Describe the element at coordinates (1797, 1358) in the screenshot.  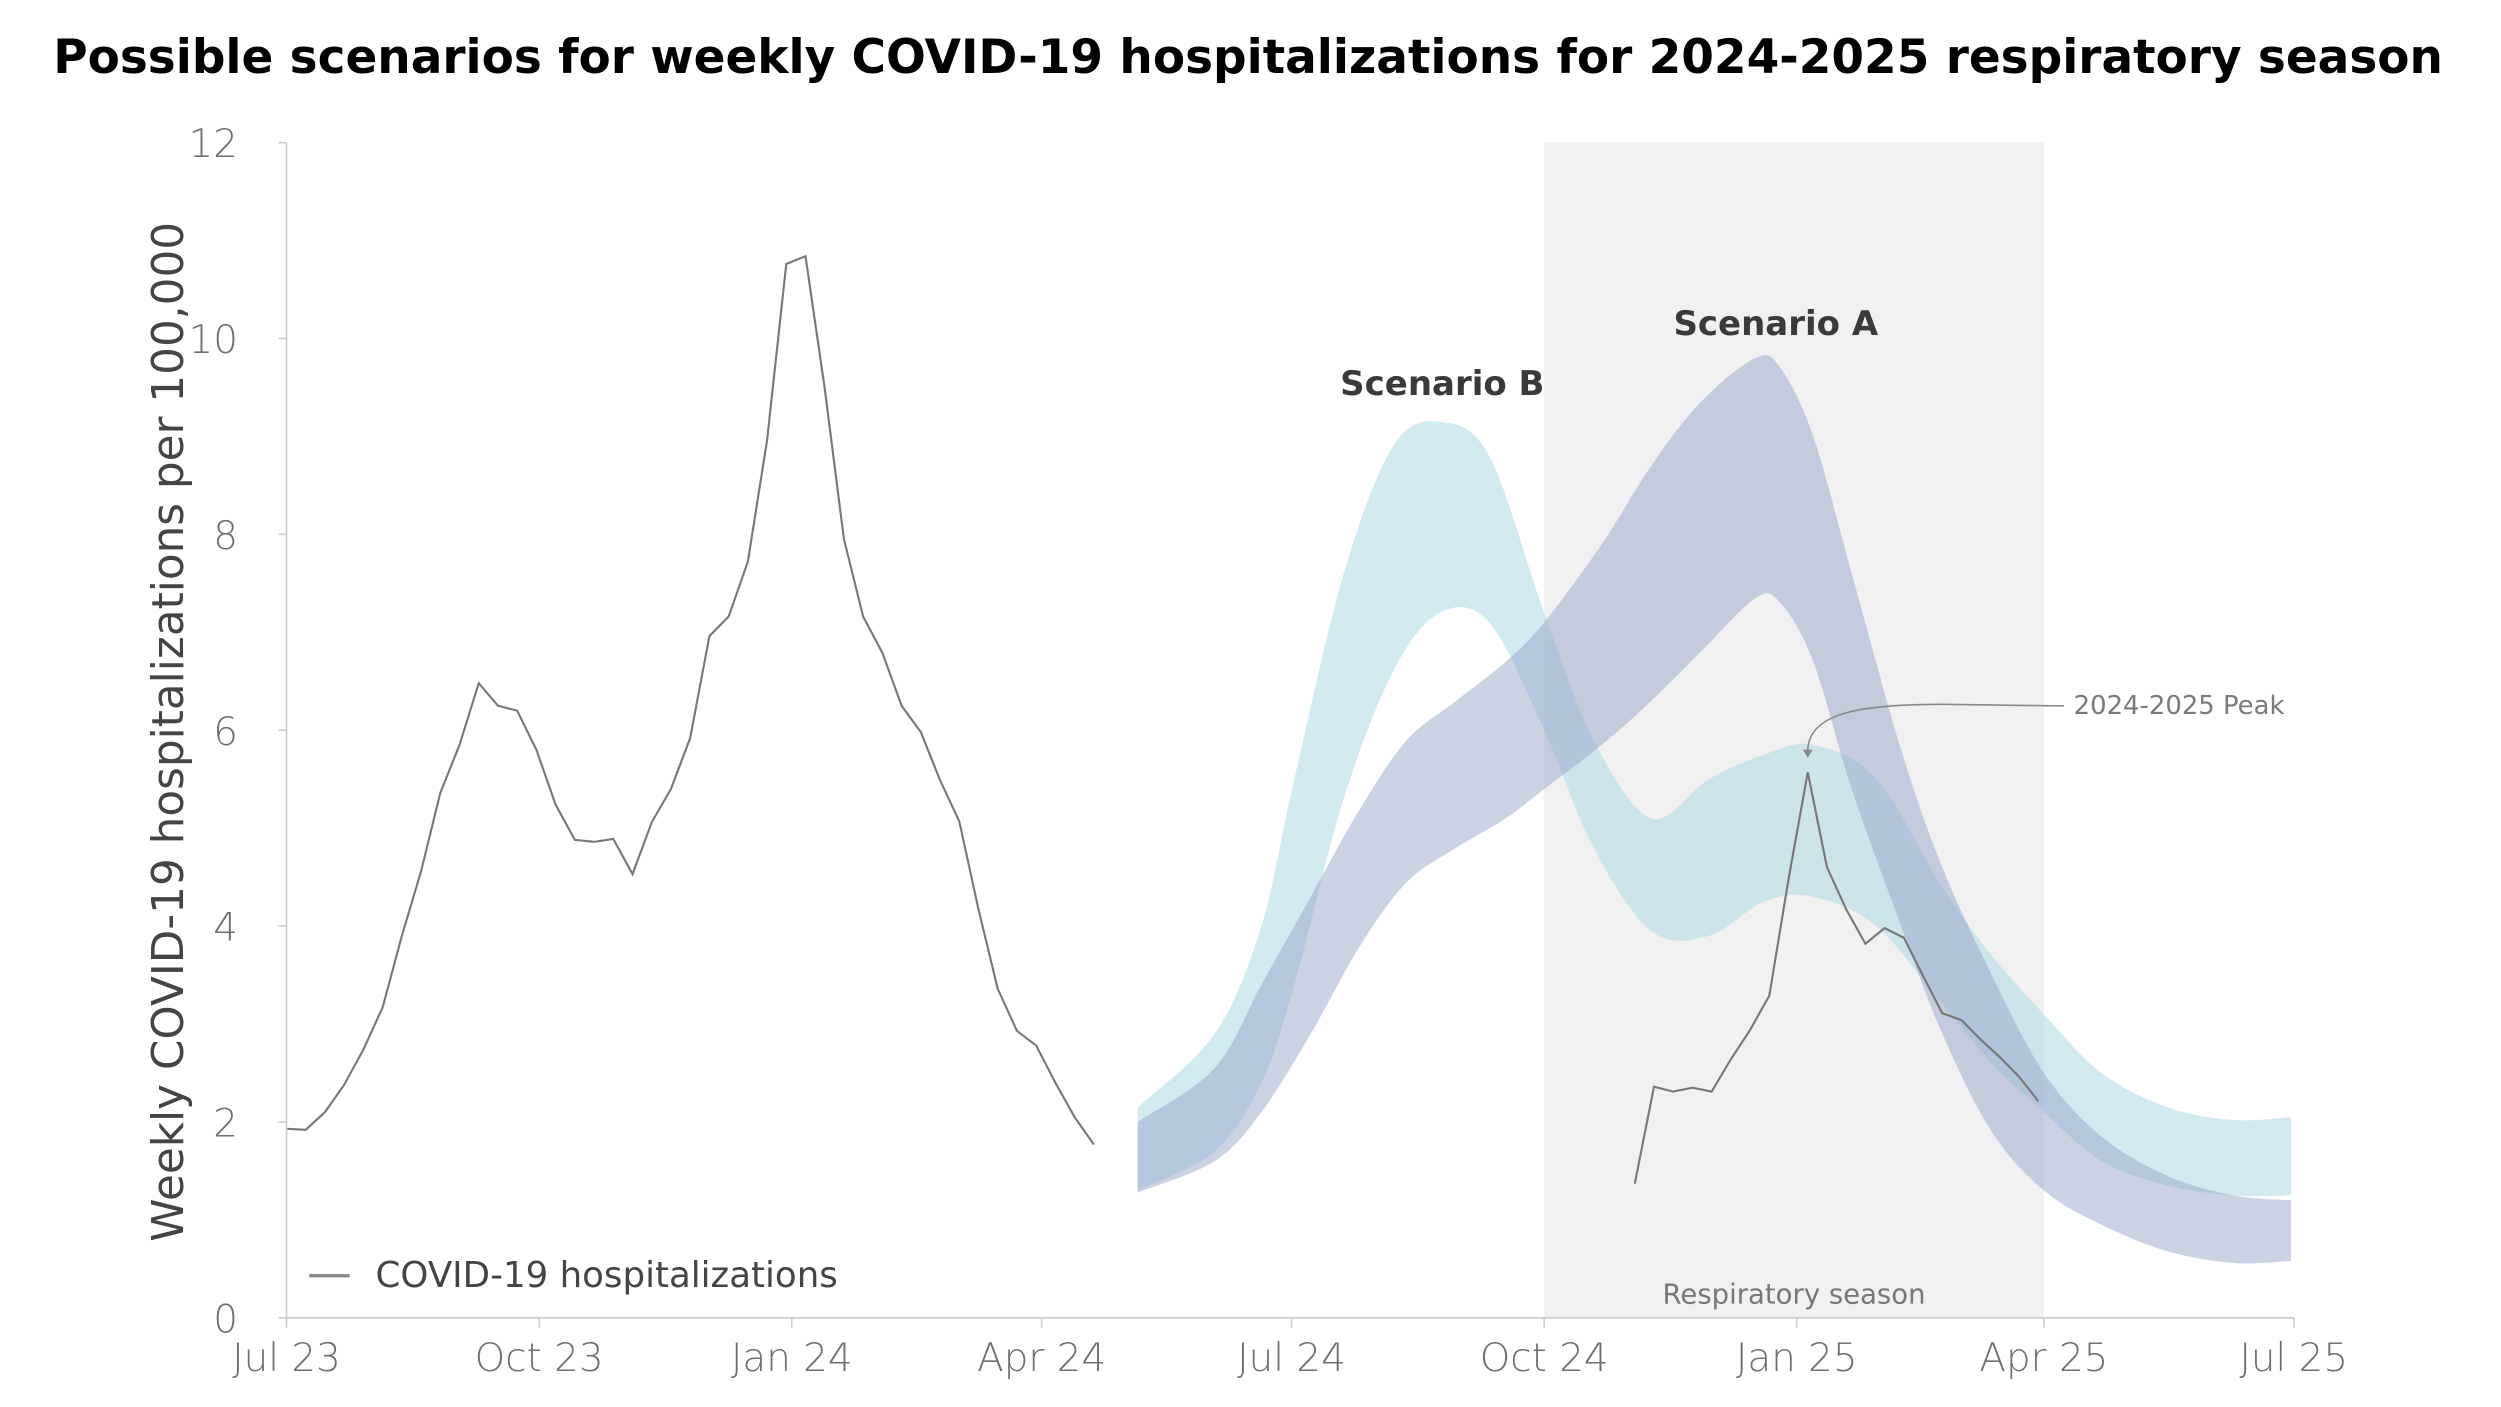
I see `x-tick-label: Jan 25` at that location.